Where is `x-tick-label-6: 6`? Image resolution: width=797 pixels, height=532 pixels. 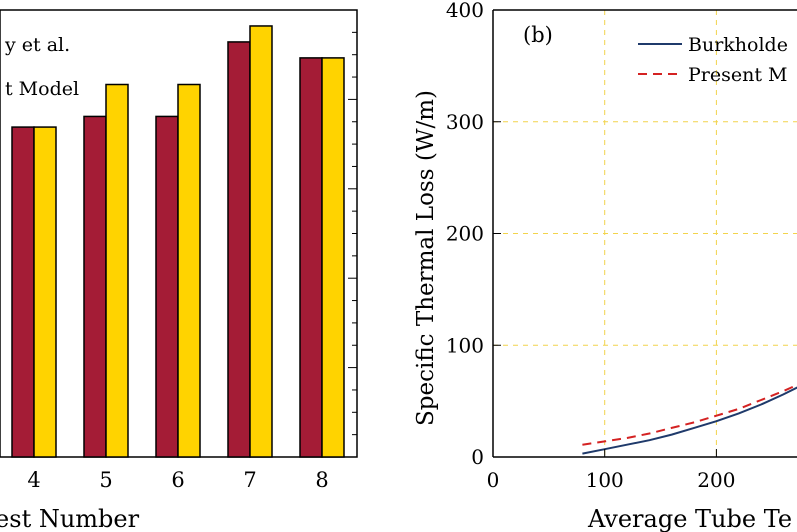
x-tick-label-6: 6 is located at coordinates (177, 480).